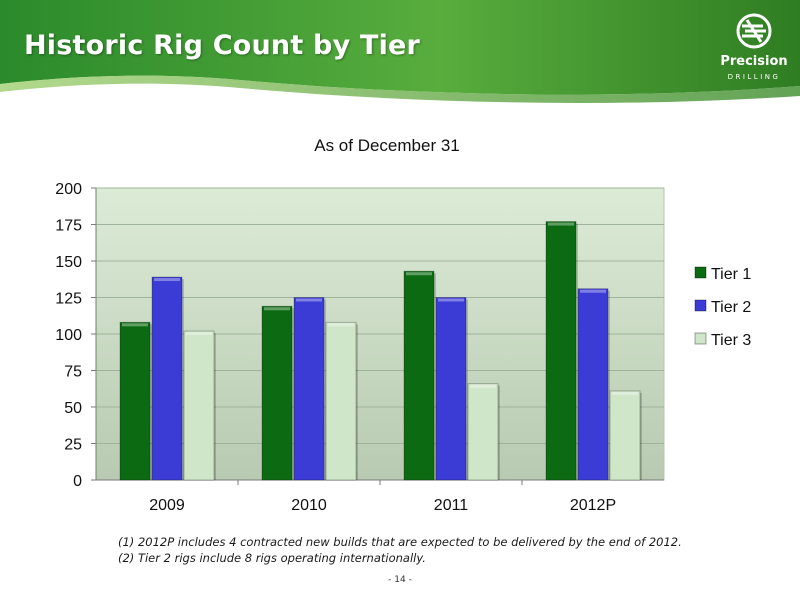 The height and width of the screenshot is (600, 800). I want to click on chart-title: As of December 31, so click(387, 145).